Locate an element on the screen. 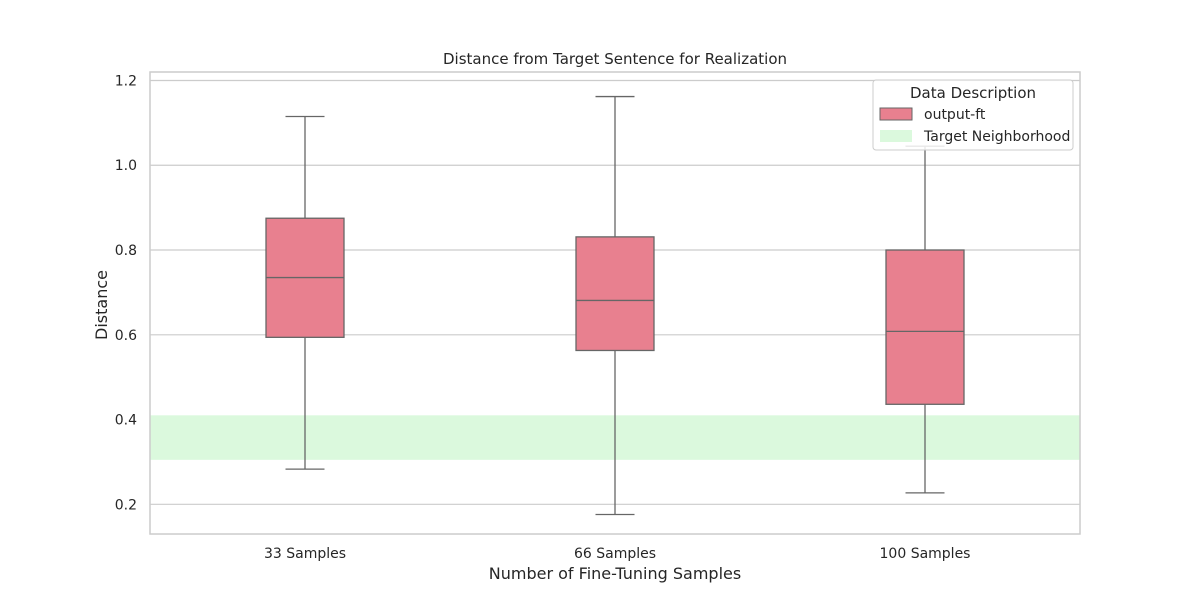  legend-swatch-target-neighborhood is located at coordinates (896, 136).